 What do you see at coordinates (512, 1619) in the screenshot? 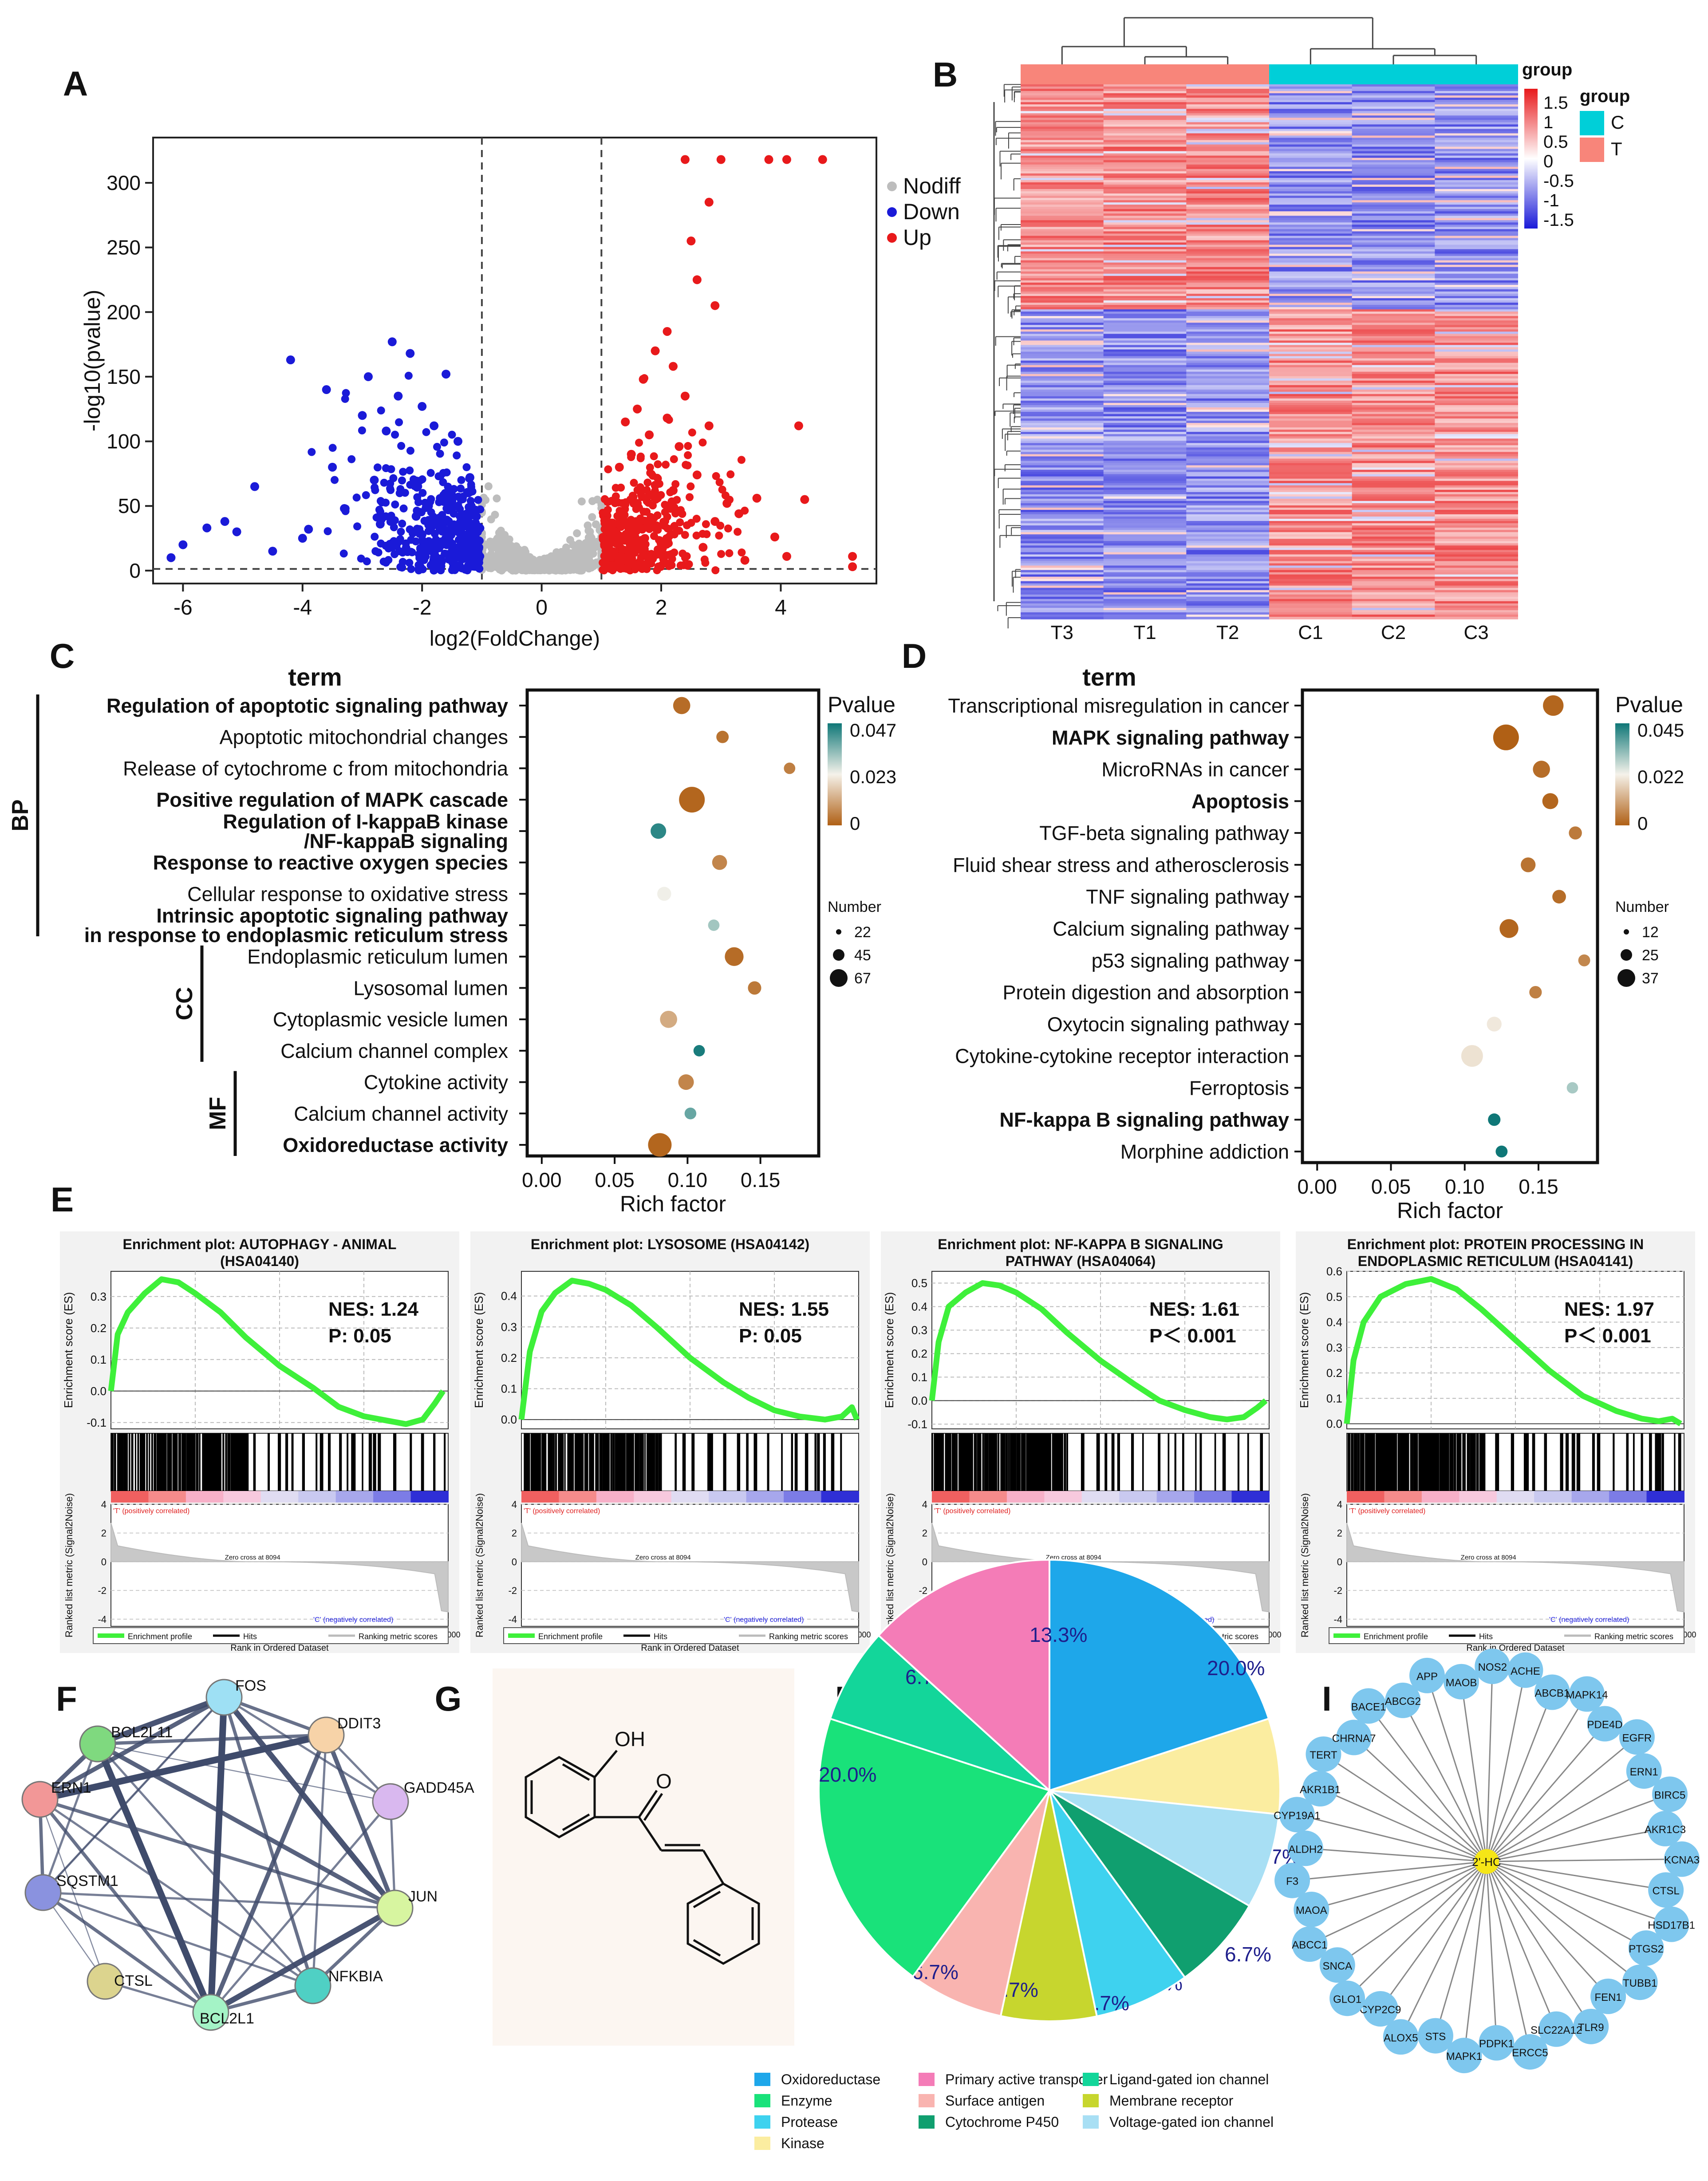
I see `metric-tick-label: -4` at bounding box center [512, 1619].